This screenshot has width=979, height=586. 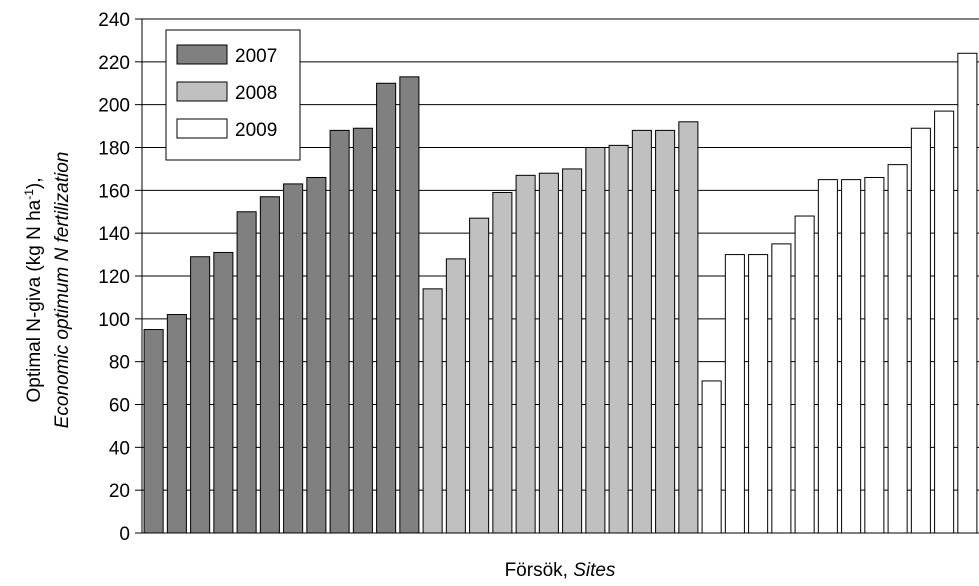 What do you see at coordinates (34, 300) in the screenshot?
I see `y-axis-title-text: Optimal N-giva (kg N ha` at bounding box center [34, 300].